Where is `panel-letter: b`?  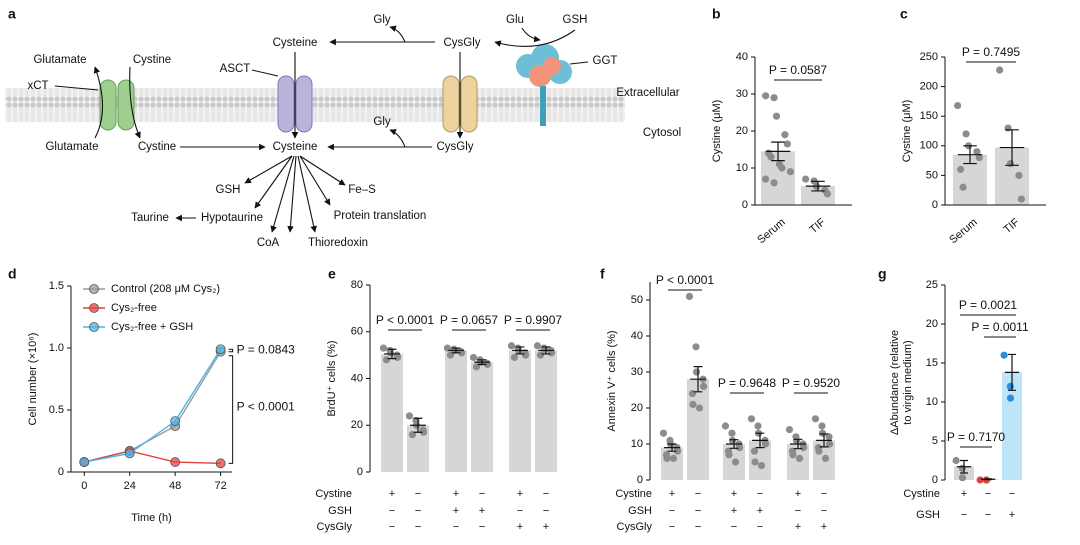
panel-letter: b is located at coordinates (716, 14).